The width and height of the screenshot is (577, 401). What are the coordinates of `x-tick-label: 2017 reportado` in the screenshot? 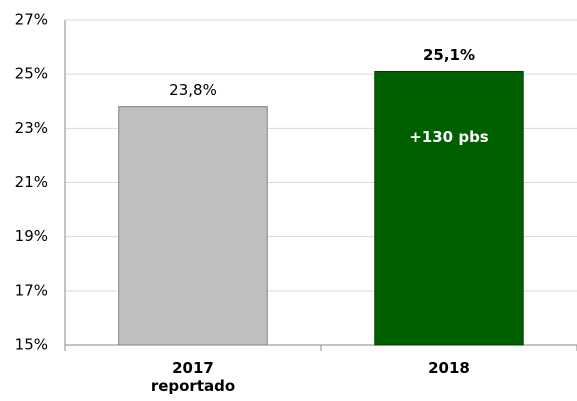 It's located at (193, 377).